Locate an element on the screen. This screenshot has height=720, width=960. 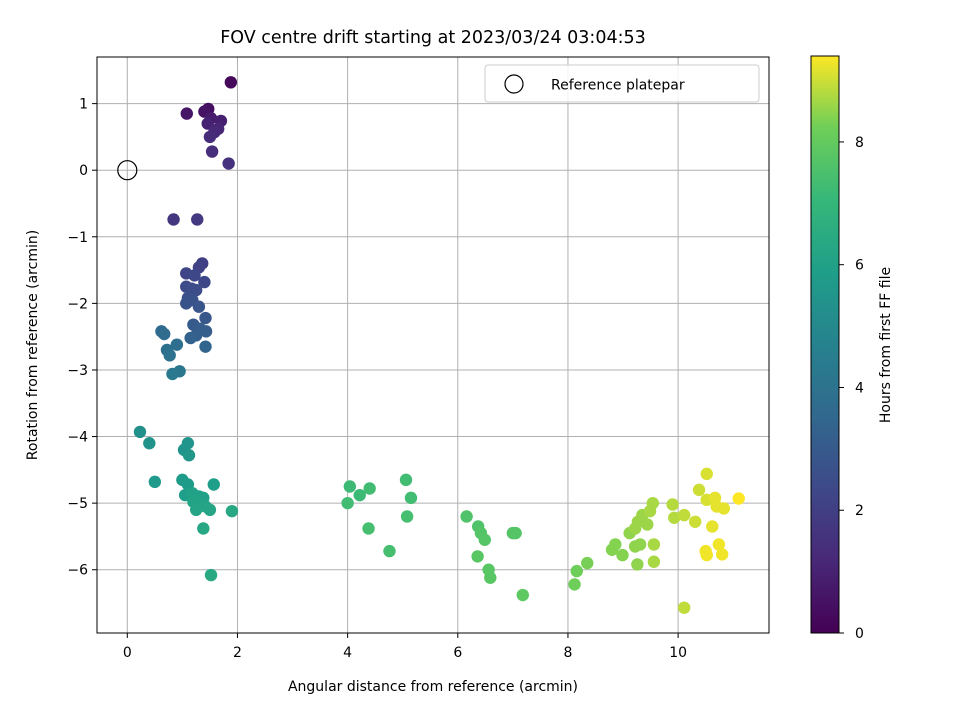
x-tick-label: 8 is located at coordinates (567, 653).